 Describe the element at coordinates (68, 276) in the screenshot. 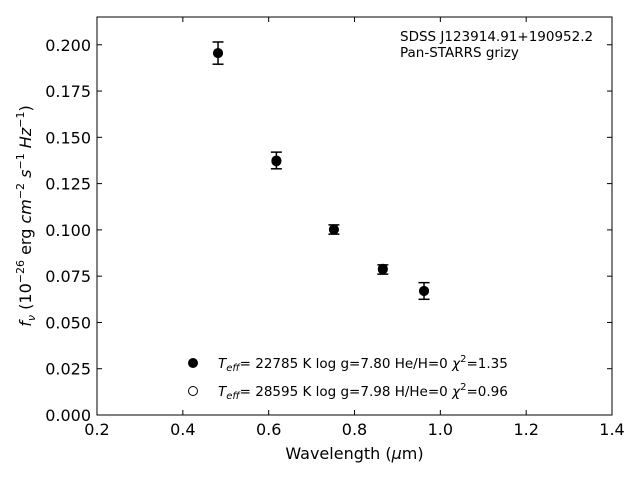

I see `y-tick-label: 0.075` at that location.